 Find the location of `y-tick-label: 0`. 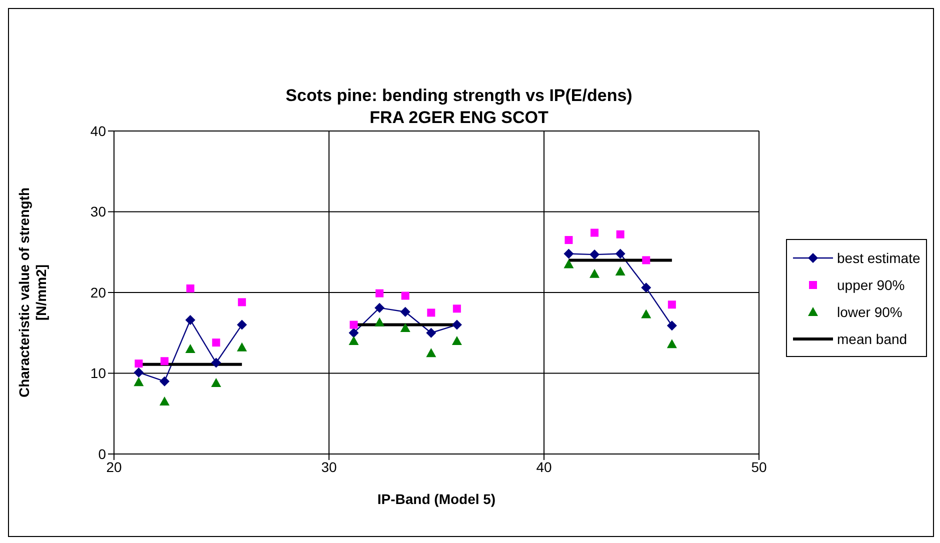

y-tick-label: 0 is located at coordinates (102, 454).